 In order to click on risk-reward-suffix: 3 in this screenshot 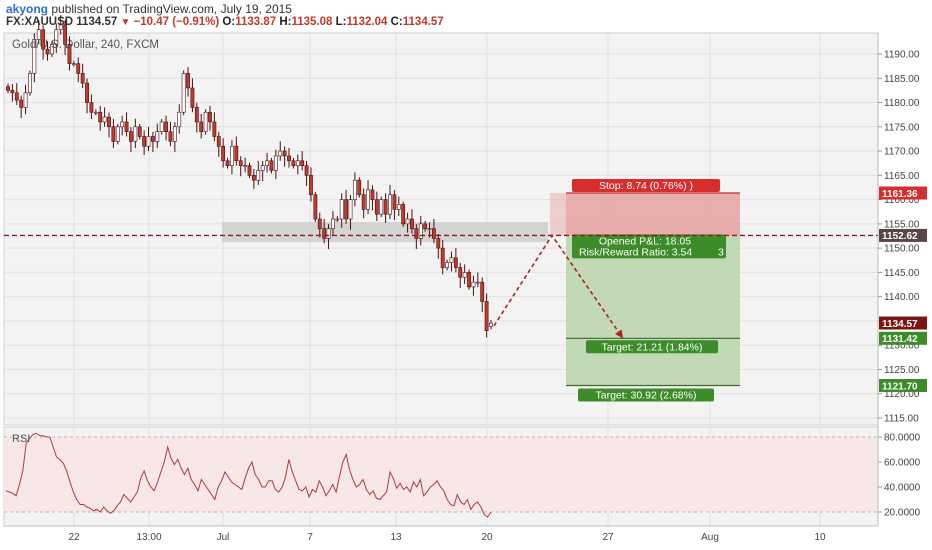, I will do `click(721, 252)`.